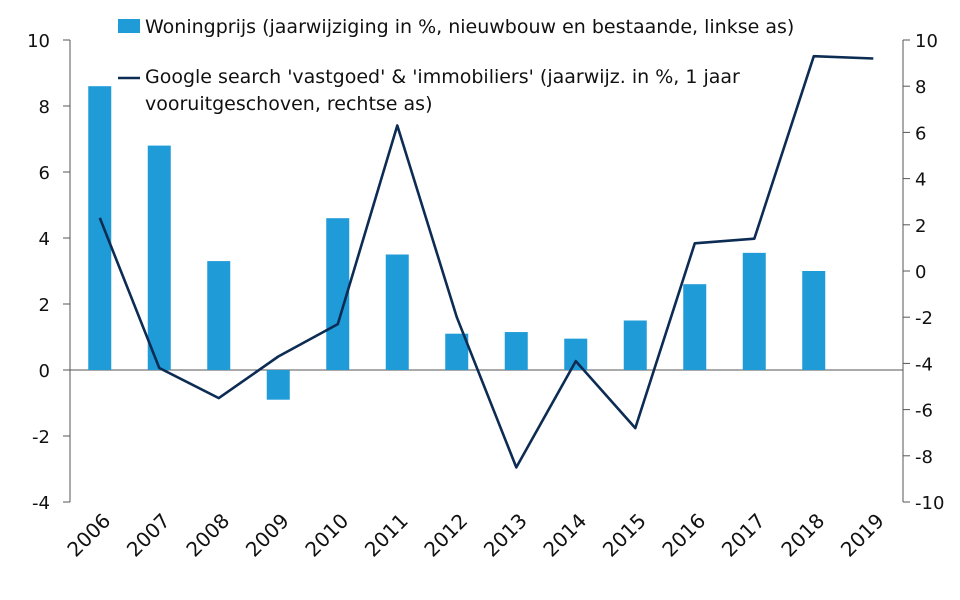 Image resolution: width=960 pixels, height=600 pixels. Describe the element at coordinates (924, 364) in the screenshot. I see `right-tick-label: -4` at that location.